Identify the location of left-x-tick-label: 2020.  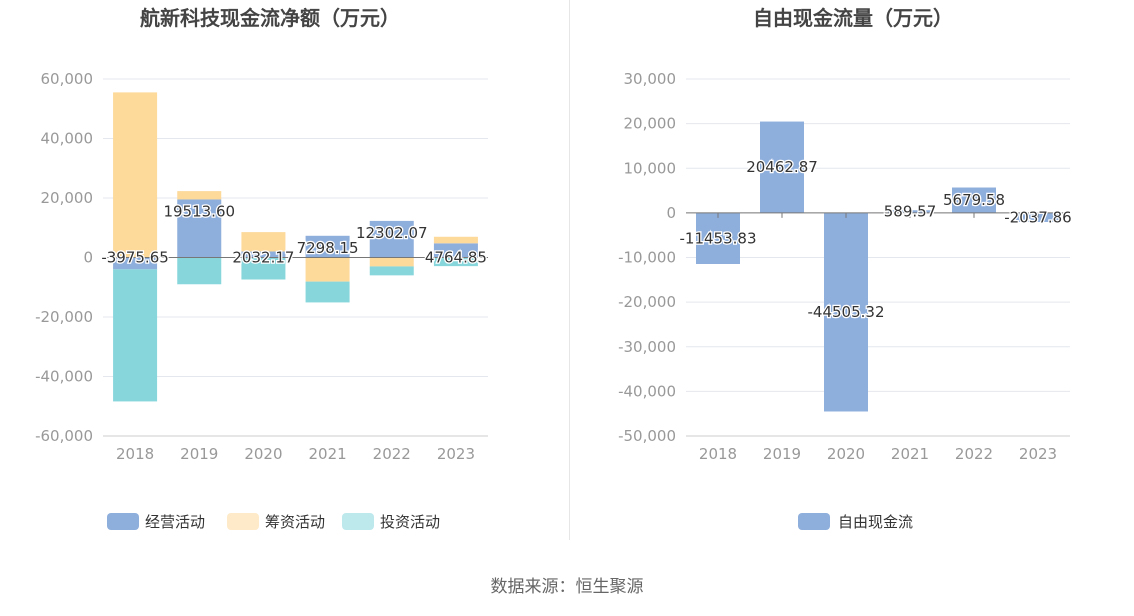
(263, 454).